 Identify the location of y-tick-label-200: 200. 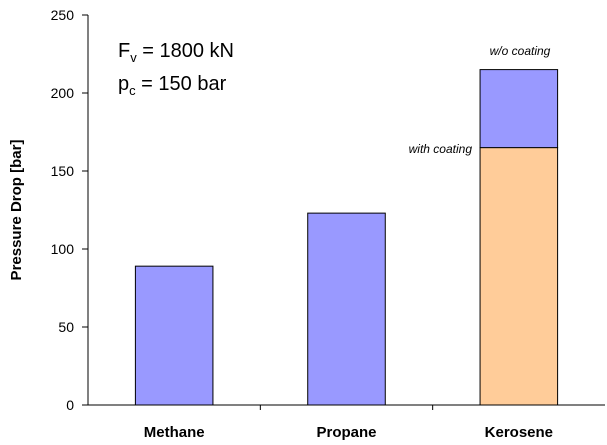
(63, 93).